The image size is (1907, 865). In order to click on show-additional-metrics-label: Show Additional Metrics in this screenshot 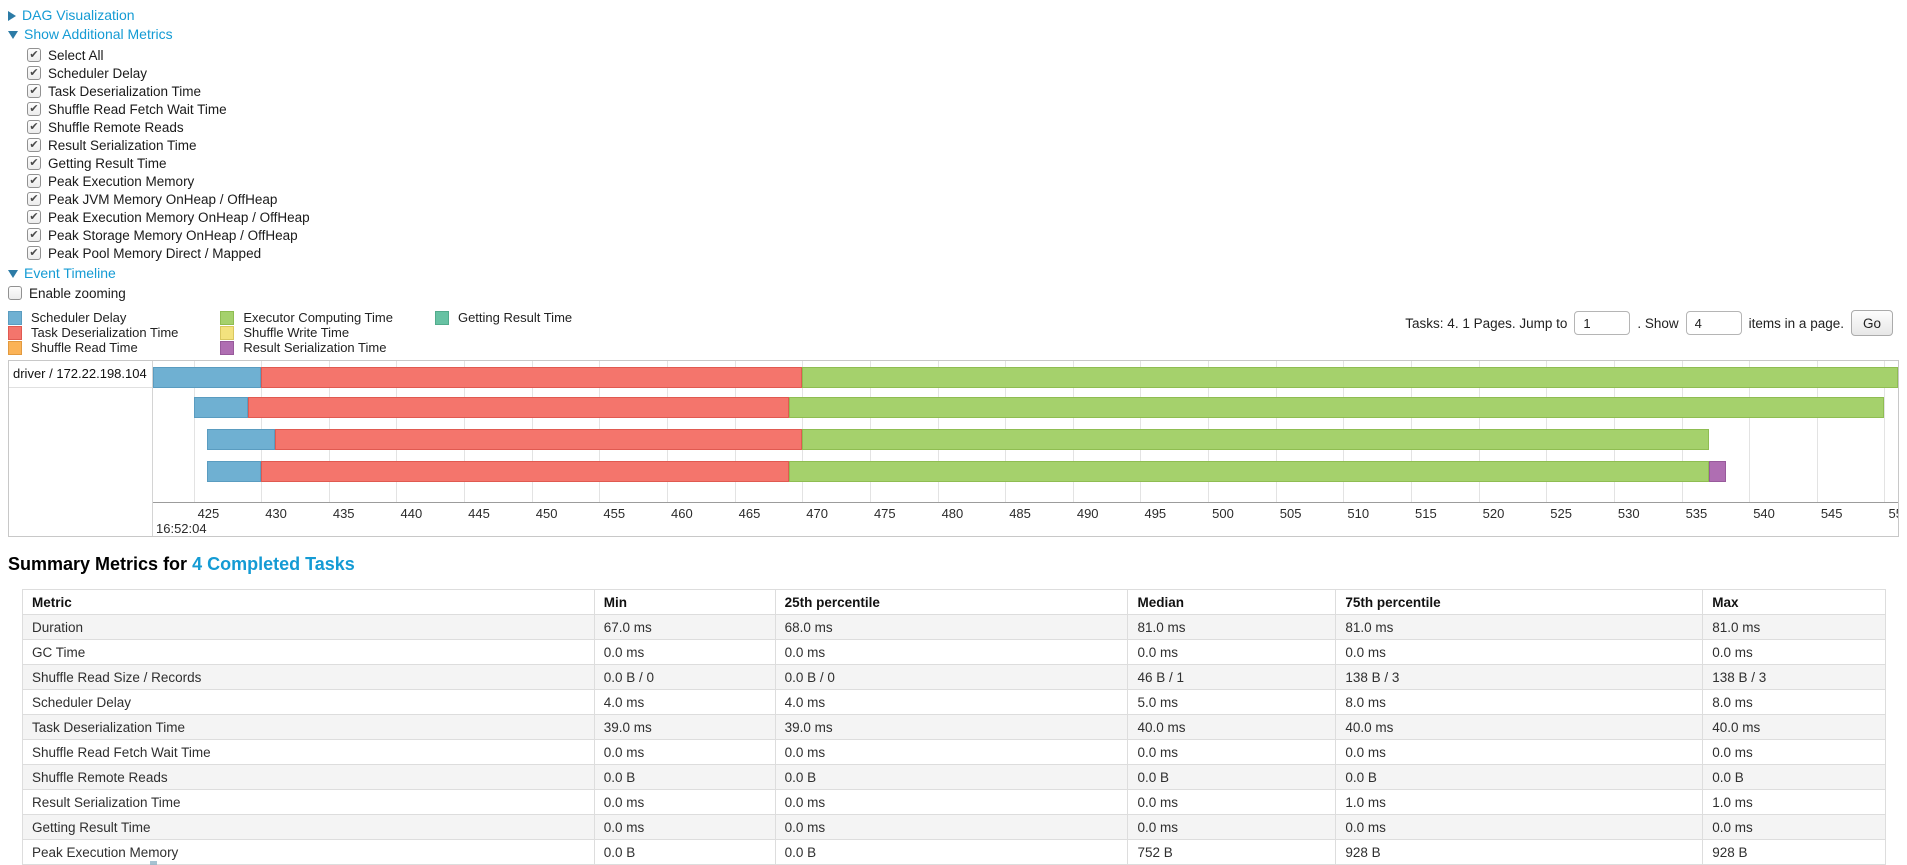, I will do `click(98, 34)`.